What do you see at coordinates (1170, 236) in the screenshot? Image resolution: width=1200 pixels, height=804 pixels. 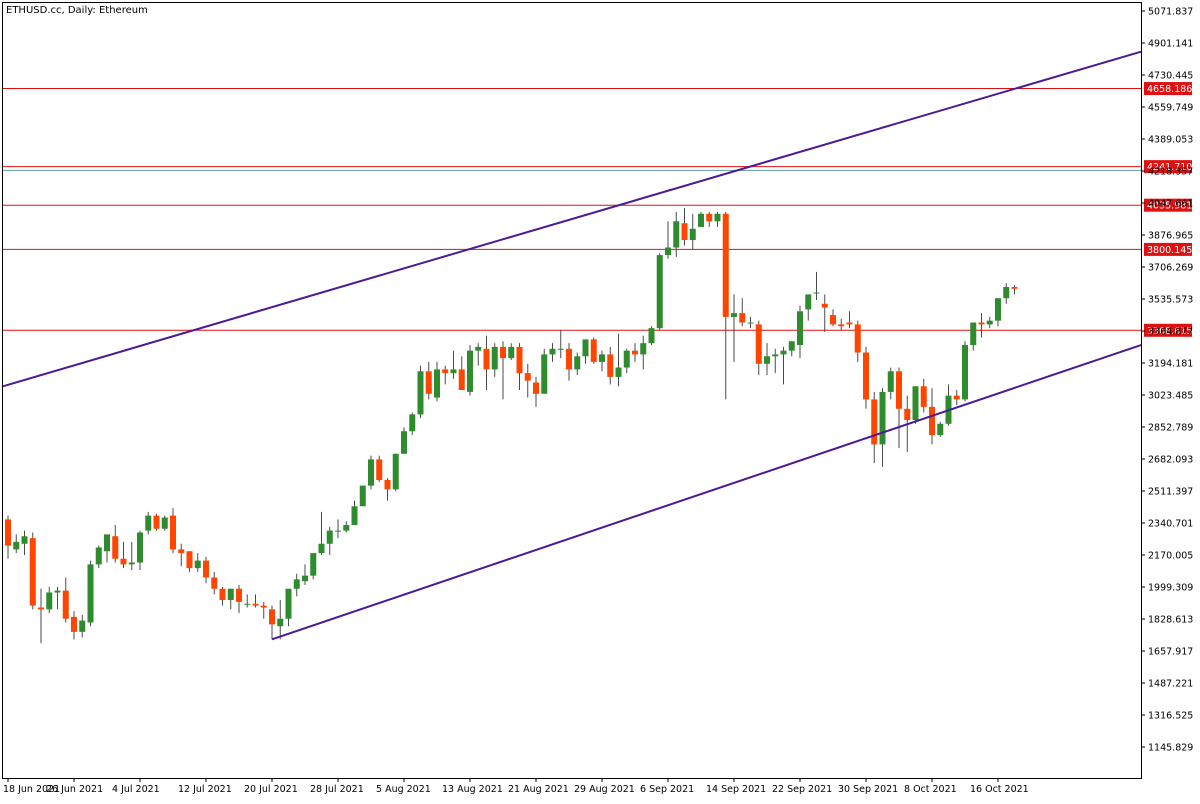 I see `price-tick-label: 3876.965` at bounding box center [1170, 236].